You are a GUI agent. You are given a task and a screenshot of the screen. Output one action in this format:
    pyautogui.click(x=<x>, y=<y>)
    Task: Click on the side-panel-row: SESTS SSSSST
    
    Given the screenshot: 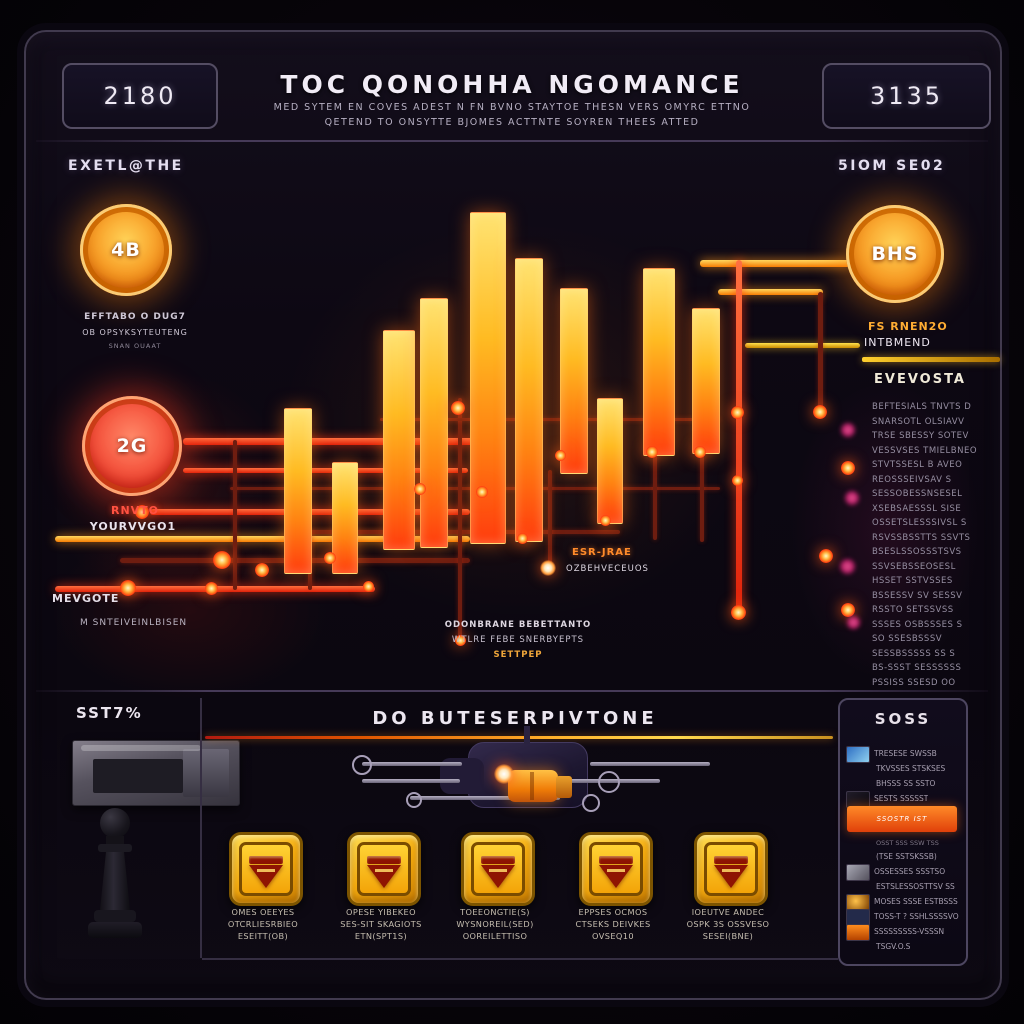 What is the action you would take?
    pyautogui.click(x=901, y=798)
    